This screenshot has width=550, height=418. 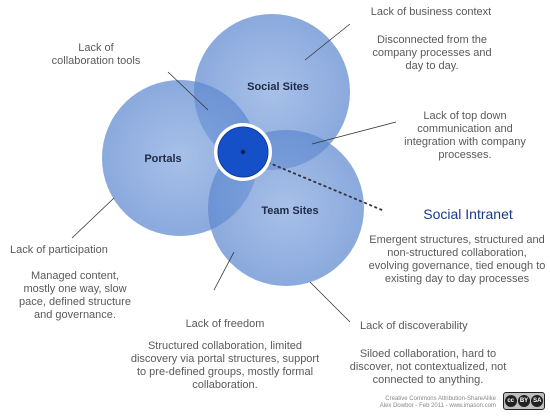 I want to click on lack-business-context-text: Lack of business context, so click(x=431, y=12).